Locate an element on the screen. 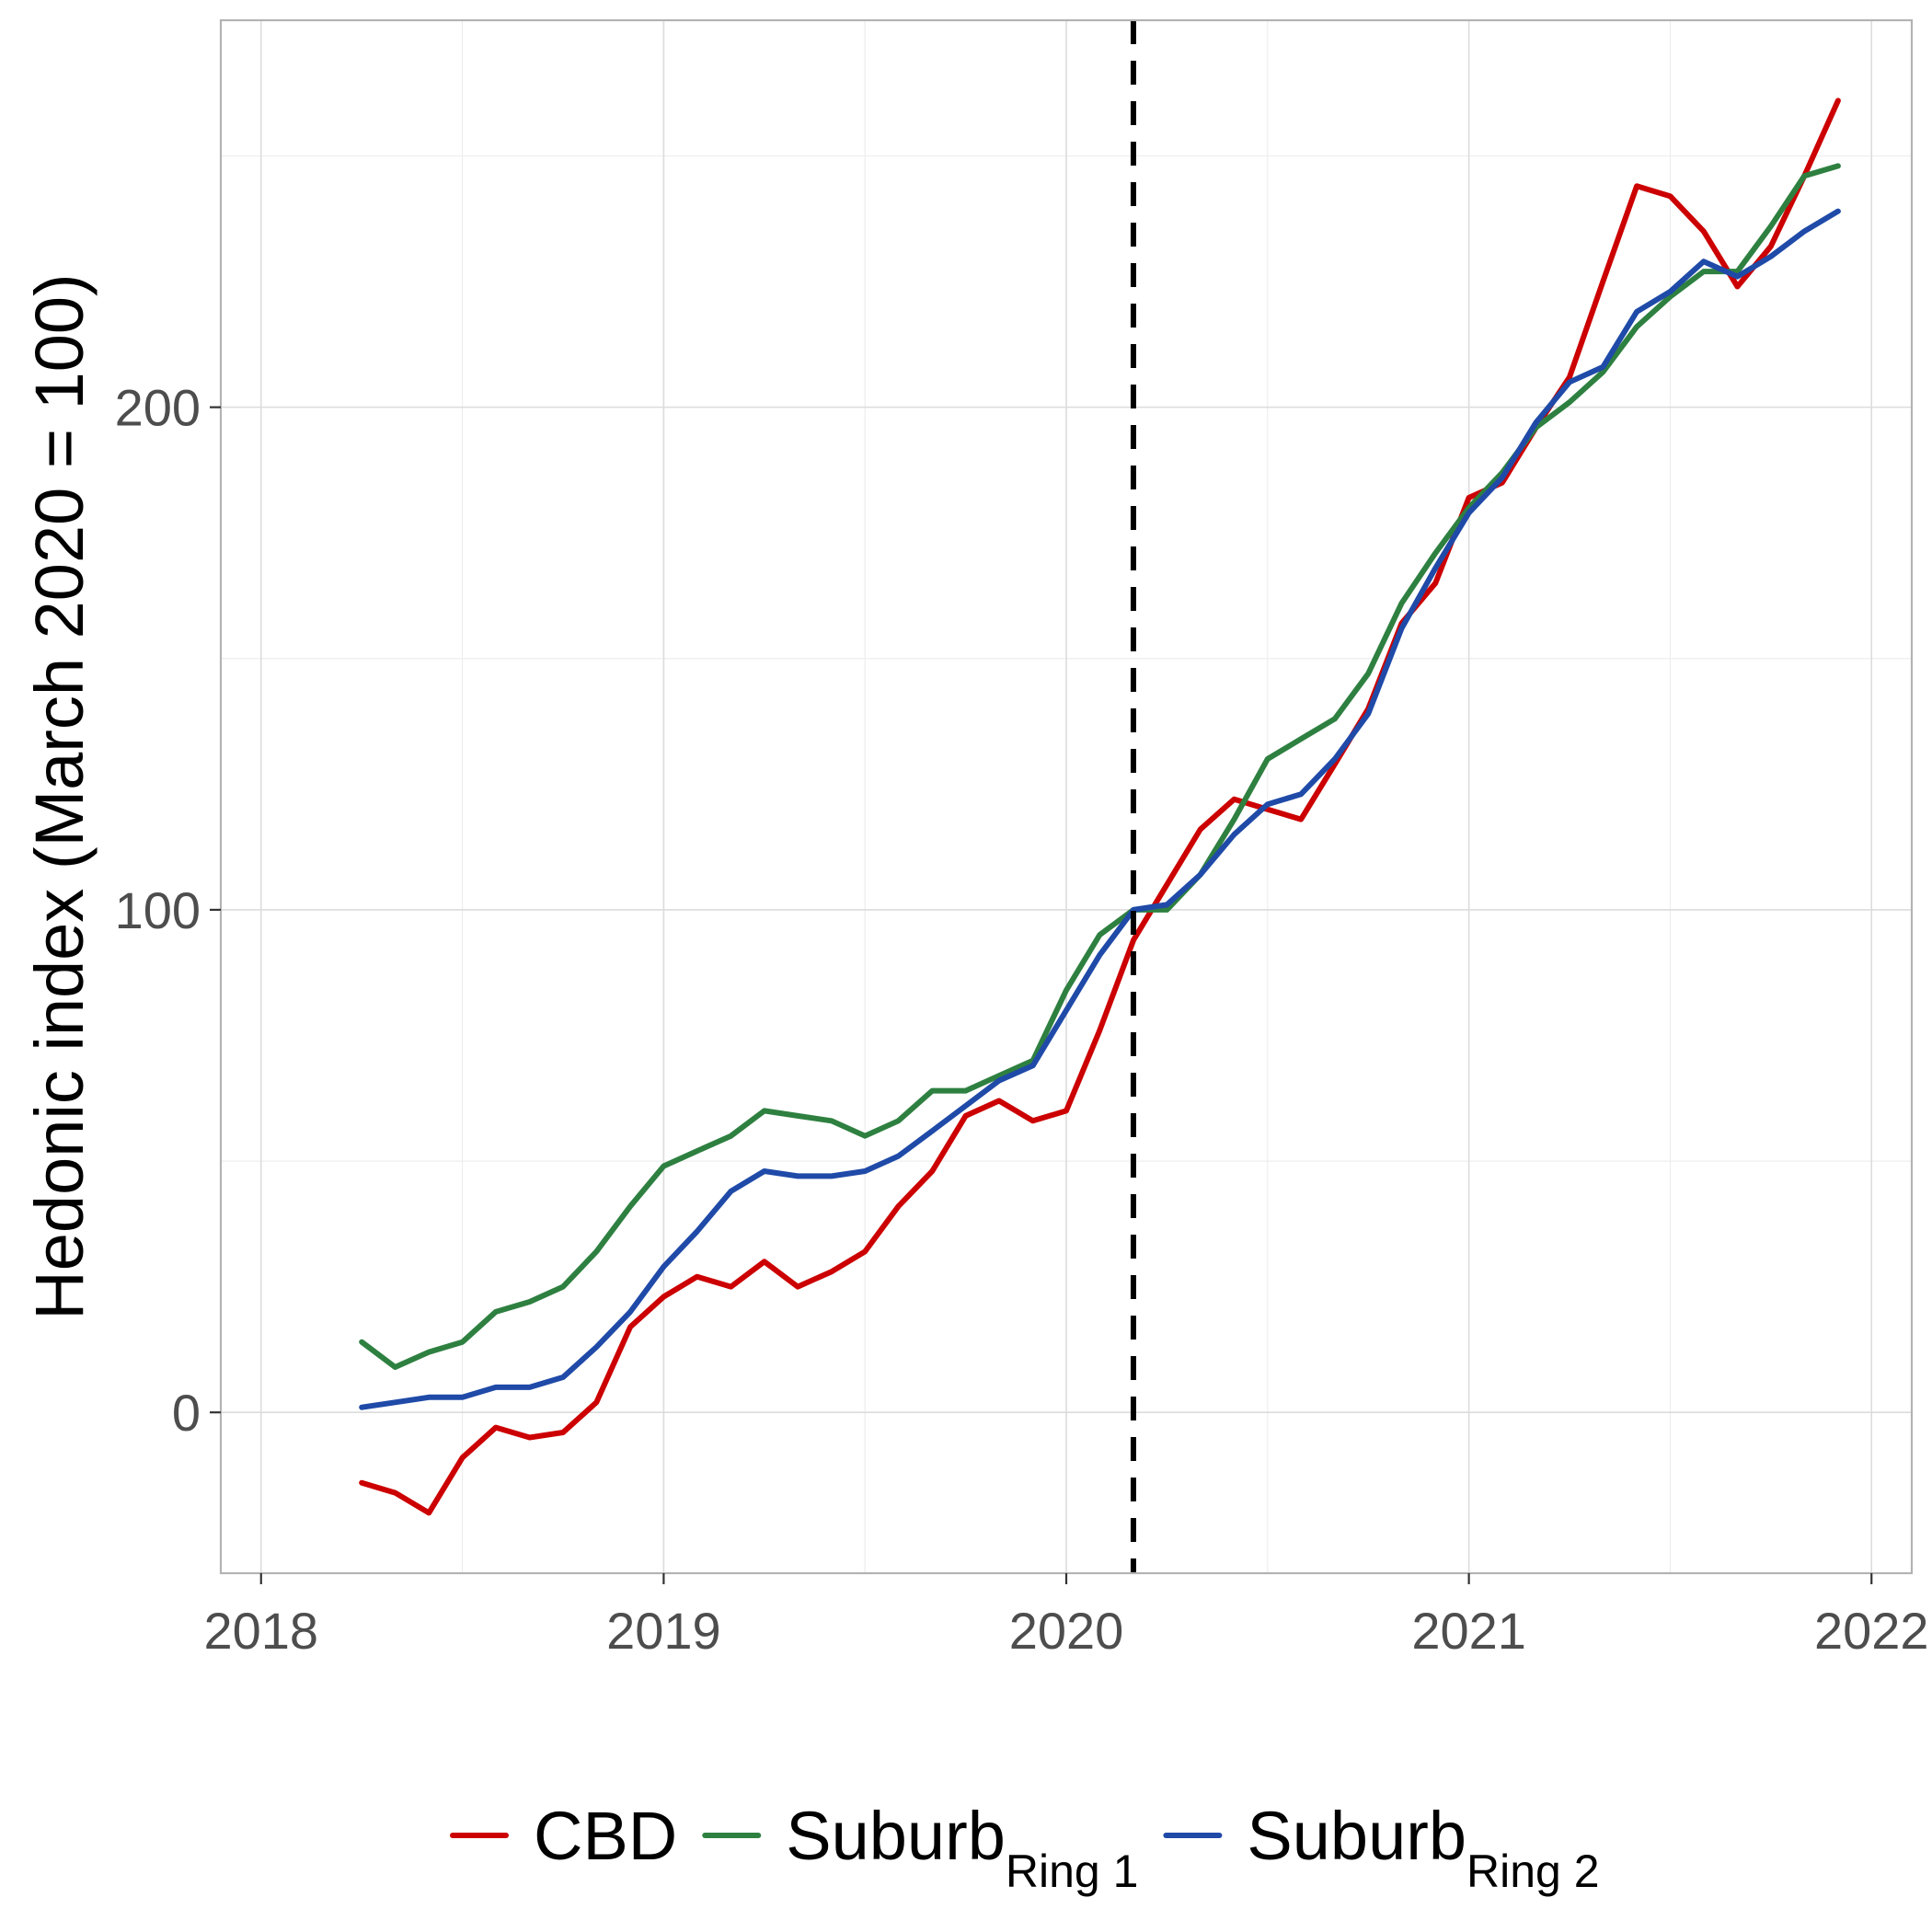 The height and width of the screenshot is (1932, 1932). x-tick-label: 2022 is located at coordinates (1871, 1631).